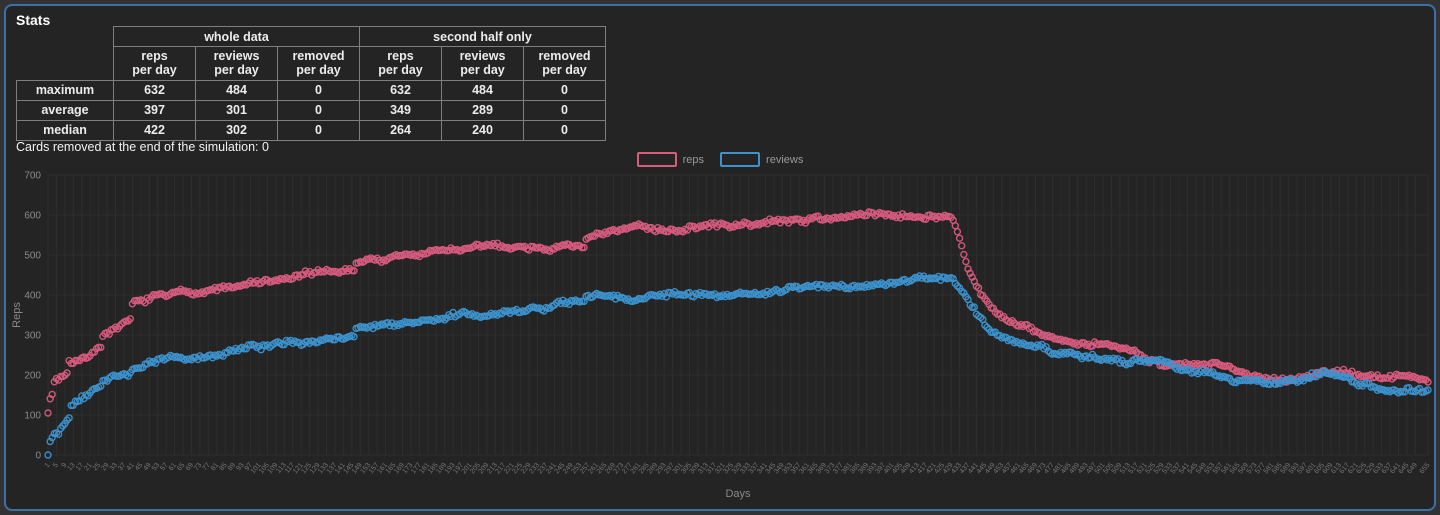  What do you see at coordinates (154, 63) in the screenshot?
I see `col-header-reps-whole: reps per day` at bounding box center [154, 63].